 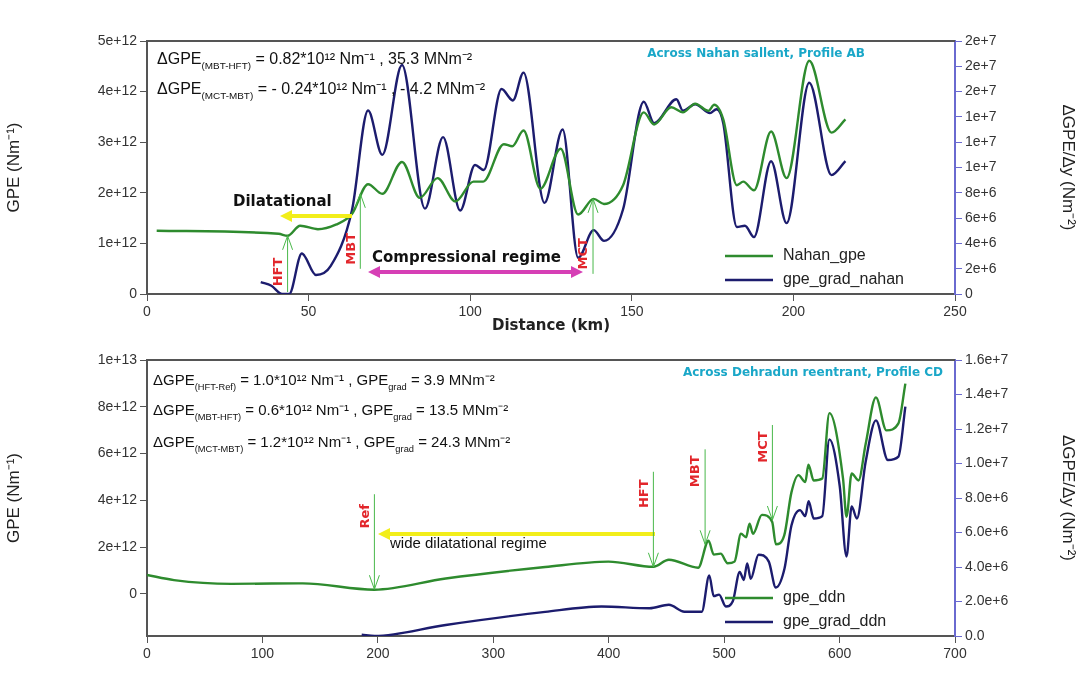 What do you see at coordinates (969, 292) in the screenshot?
I see `y2-tick-label: 0` at bounding box center [969, 292].